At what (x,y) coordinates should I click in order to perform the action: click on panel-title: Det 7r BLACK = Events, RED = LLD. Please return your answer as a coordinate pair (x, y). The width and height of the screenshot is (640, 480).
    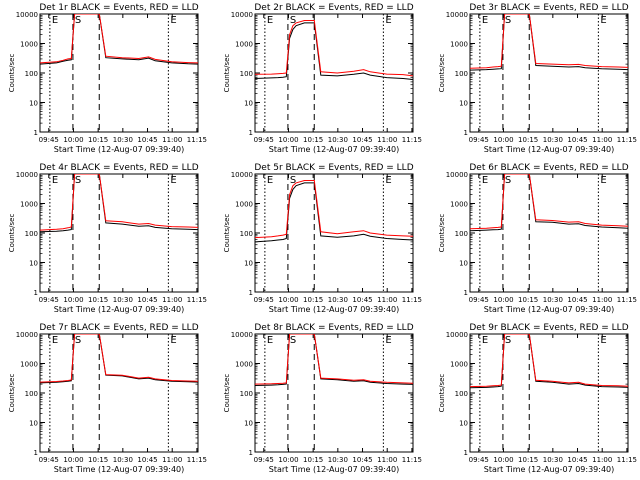
    Looking at the image, I should click on (118, 328).